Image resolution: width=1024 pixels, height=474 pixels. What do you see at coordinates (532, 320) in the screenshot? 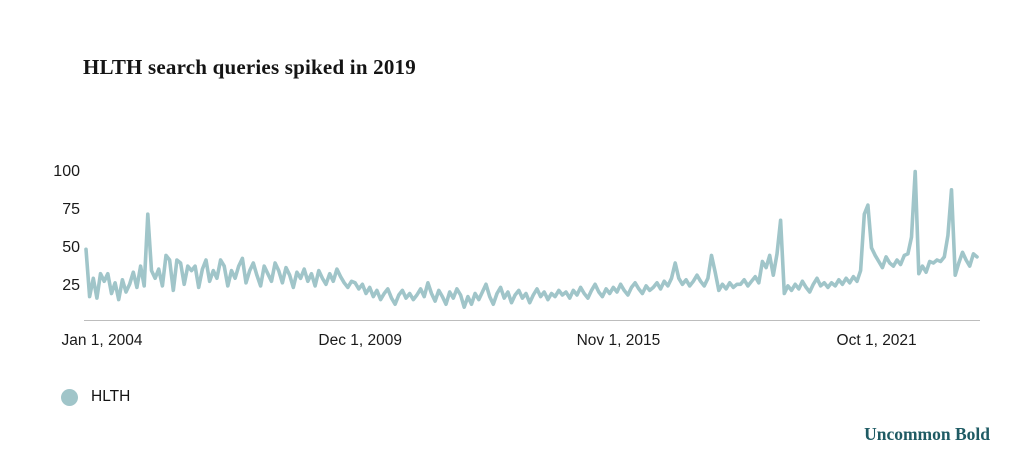
I see `x-axis-line` at bounding box center [532, 320].